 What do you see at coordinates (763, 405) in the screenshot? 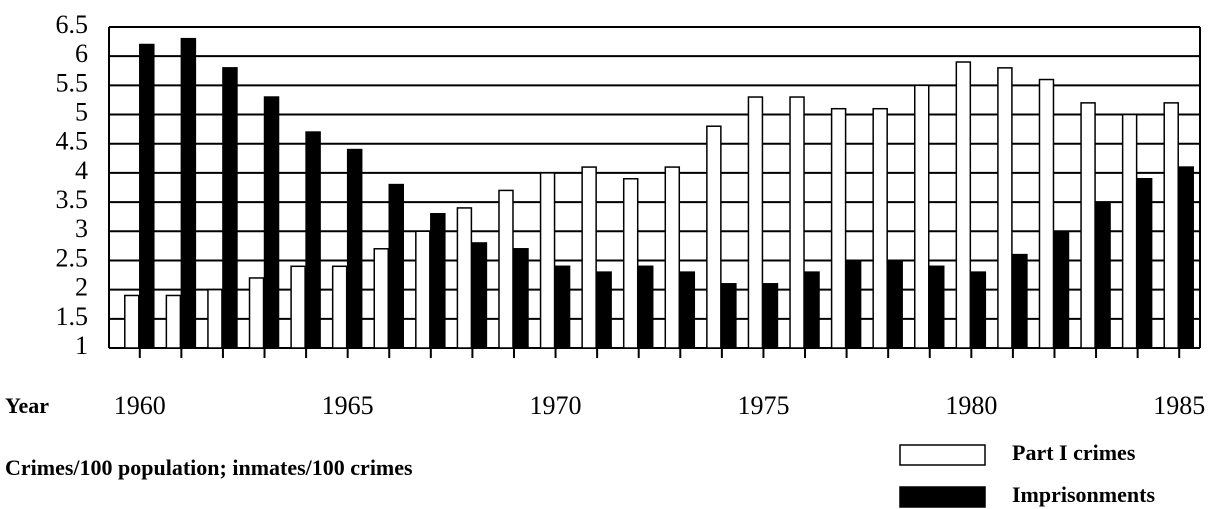
I see `x-tick-label: 1975` at bounding box center [763, 405].